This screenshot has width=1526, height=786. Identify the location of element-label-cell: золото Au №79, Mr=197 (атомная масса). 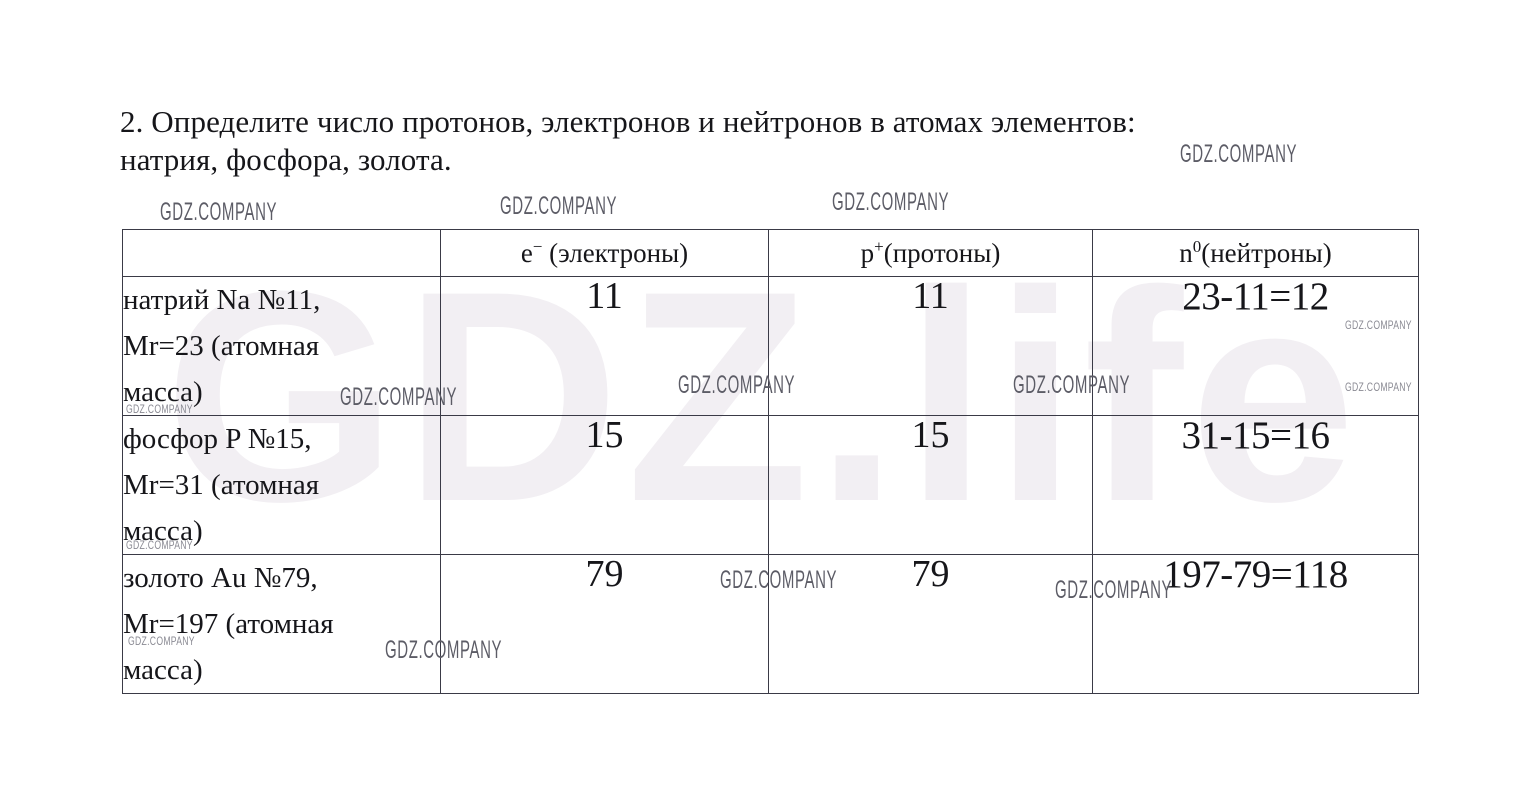
(281, 624).